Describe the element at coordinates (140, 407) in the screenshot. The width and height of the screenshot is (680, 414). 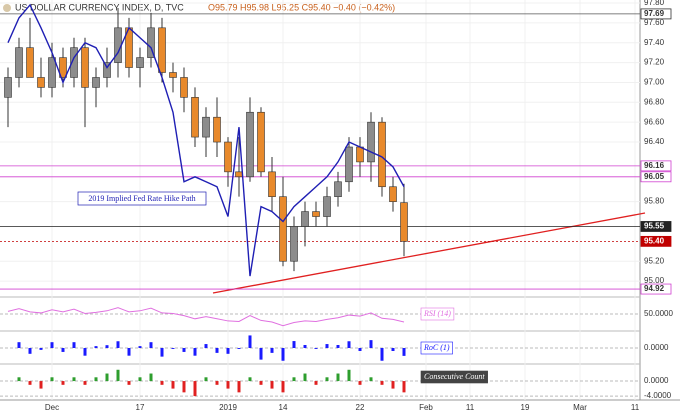
I see `x-tick-label: 17` at that location.